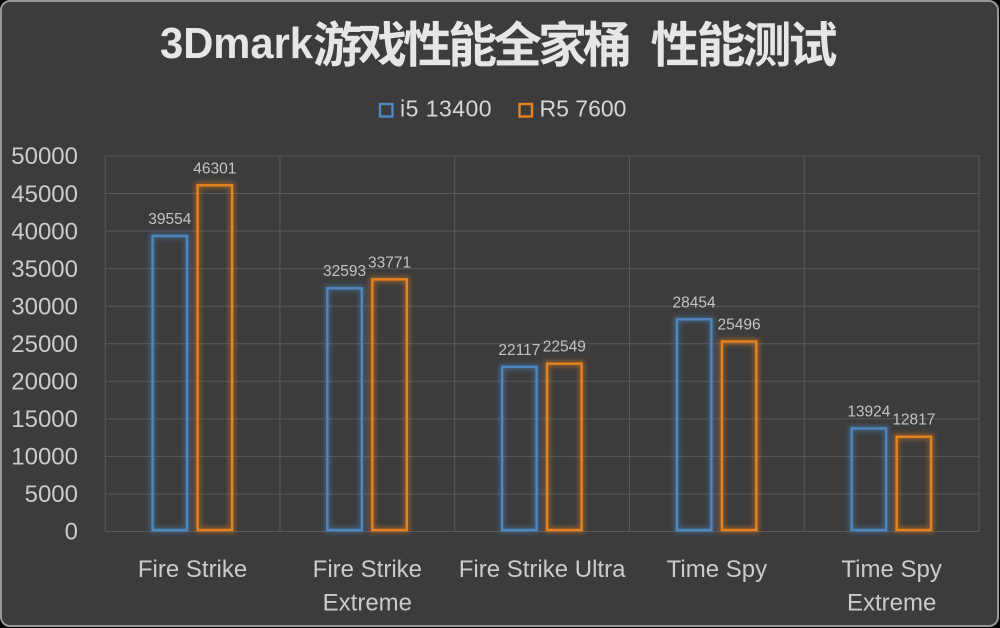 This screenshot has width=1000, height=628. What do you see at coordinates (71, 532) in the screenshot?
I see `svg-text: 0` at bounding box center [71, 532].